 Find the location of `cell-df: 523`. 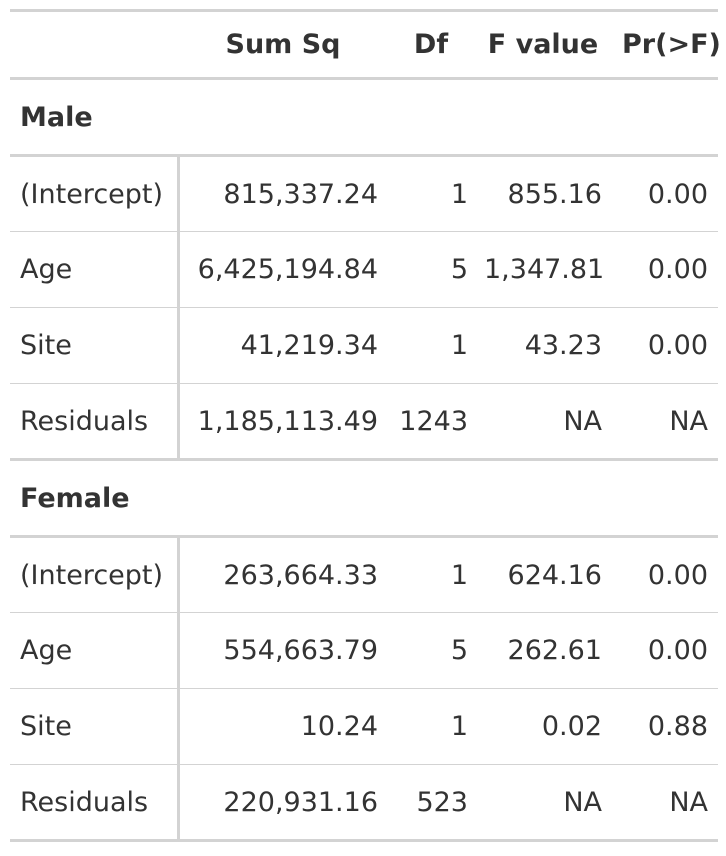

cell-df: 523 is located at coordinates (431, 803).